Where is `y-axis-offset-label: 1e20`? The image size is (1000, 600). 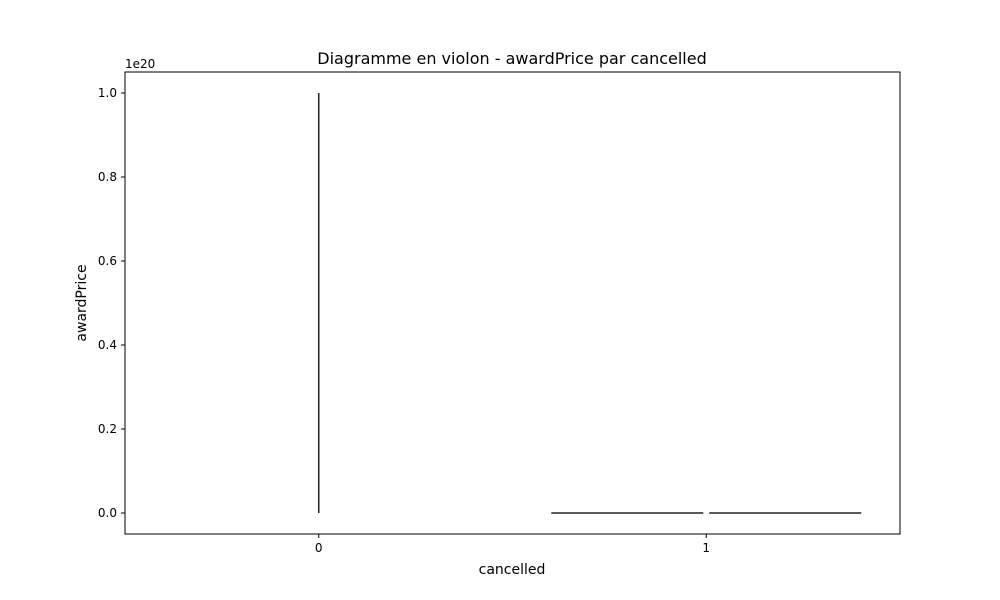 y-axis-offset-label: 1e20 is located at coordinates (140, 64).